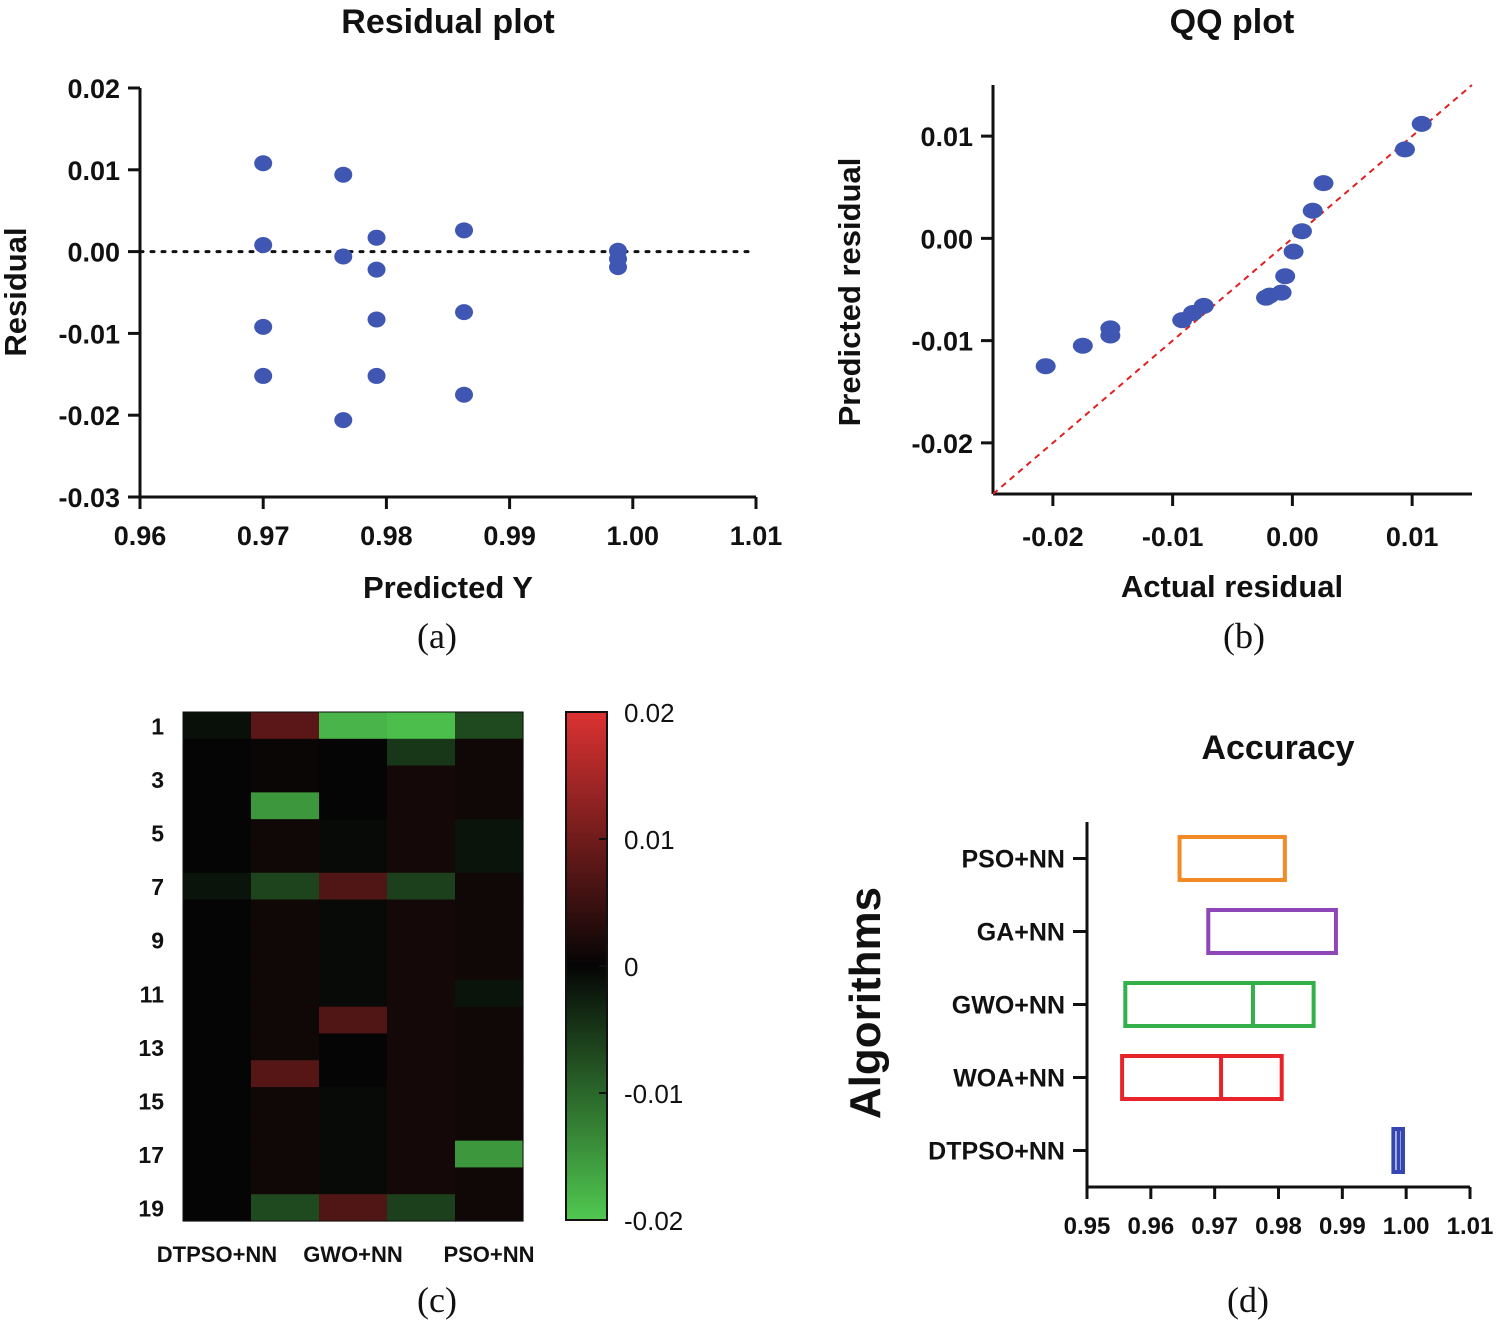 The image size is (1500, 1325). What do you see at coordinates (1278, 1226) in the screenshot?
I see `d-x-tick-label: 0.98` at bounding box center [1278, 1226].